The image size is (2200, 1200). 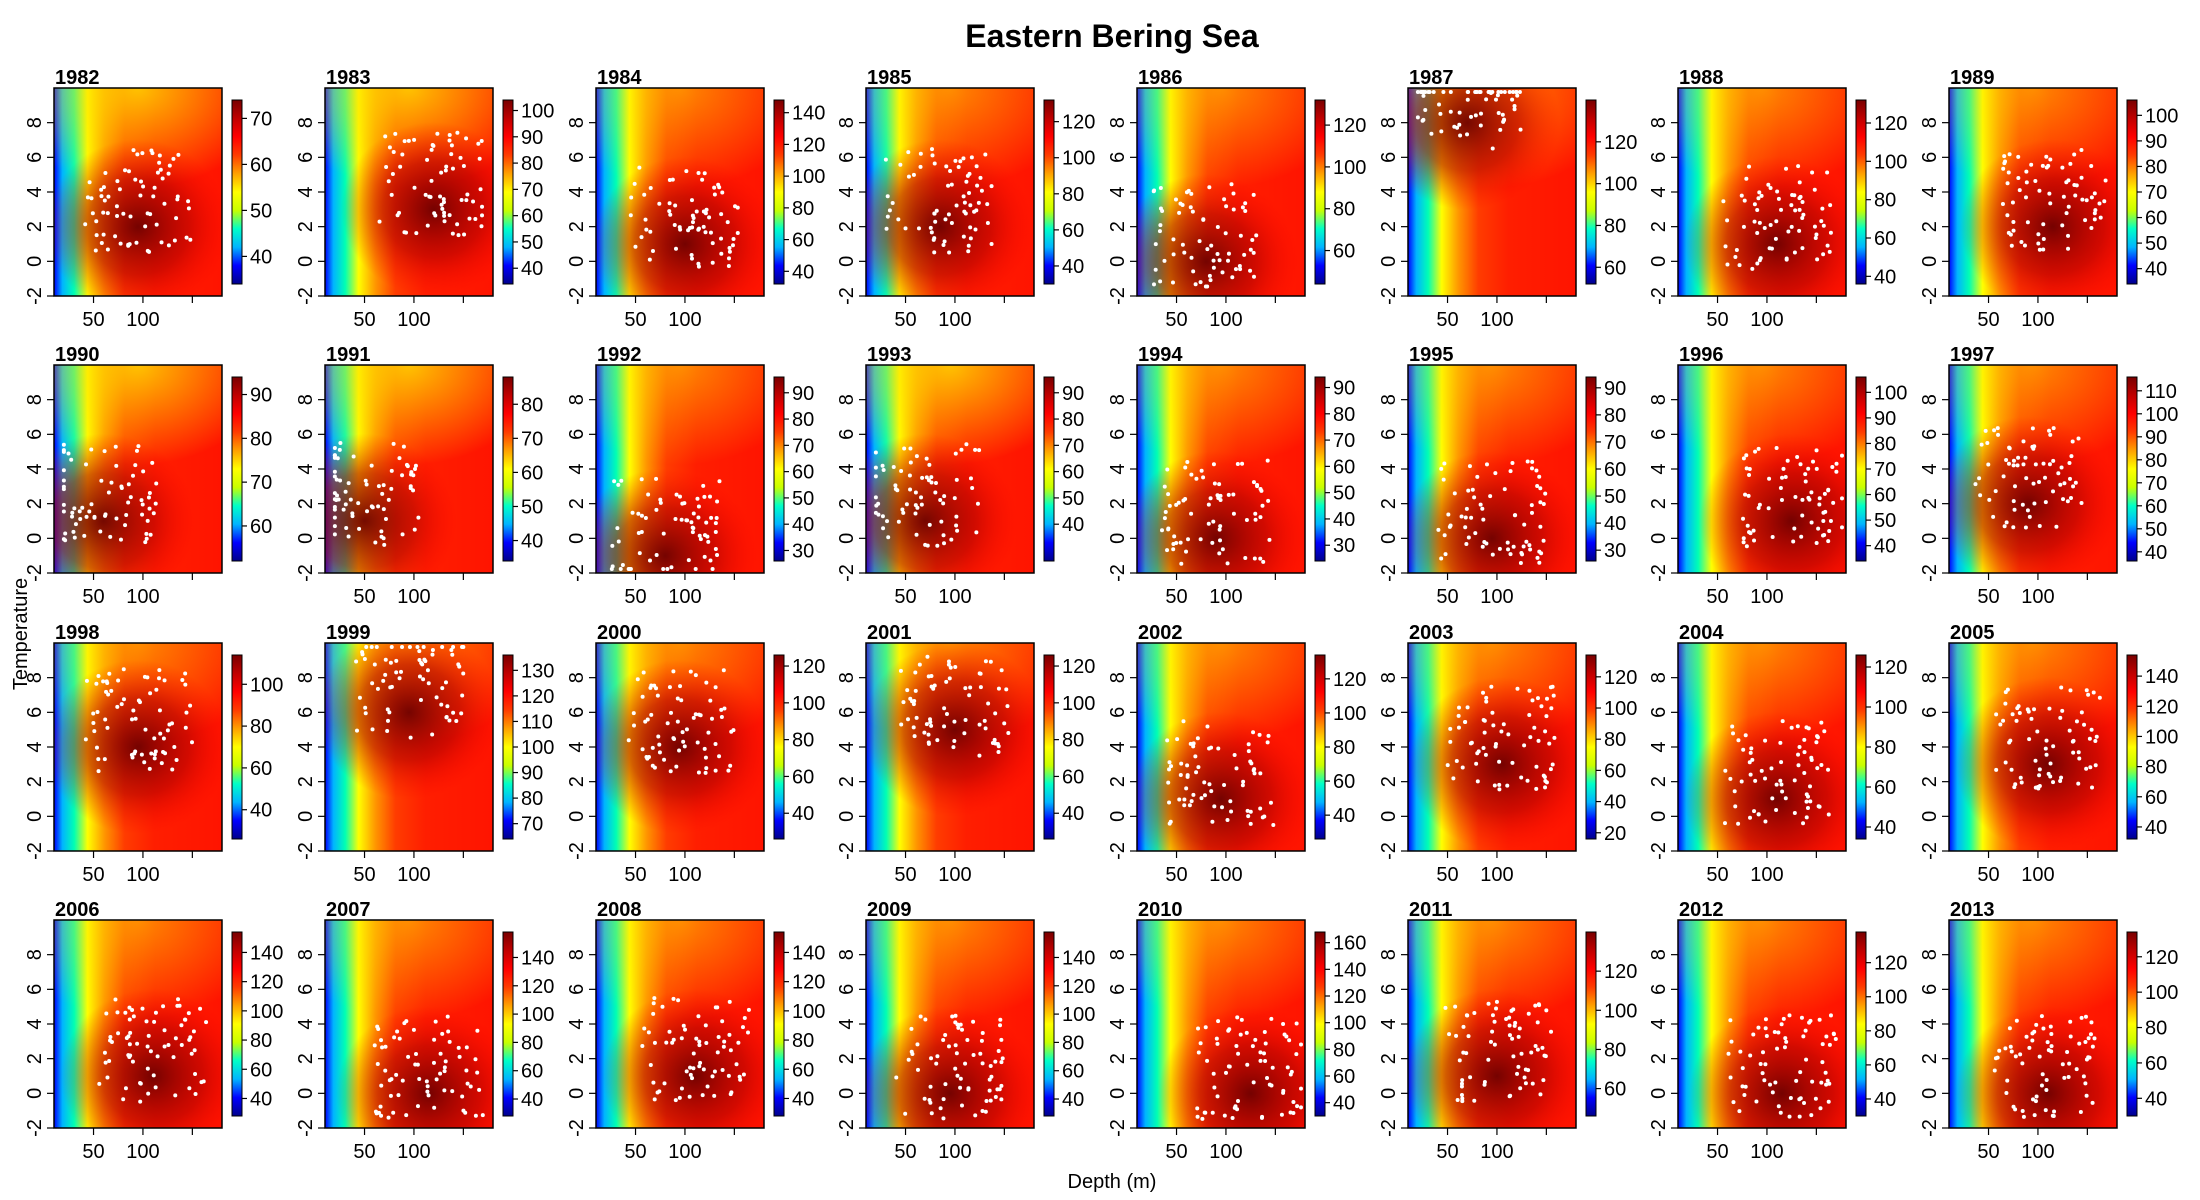 I want to click on heatmap-field, so click(x=409, y=1024).